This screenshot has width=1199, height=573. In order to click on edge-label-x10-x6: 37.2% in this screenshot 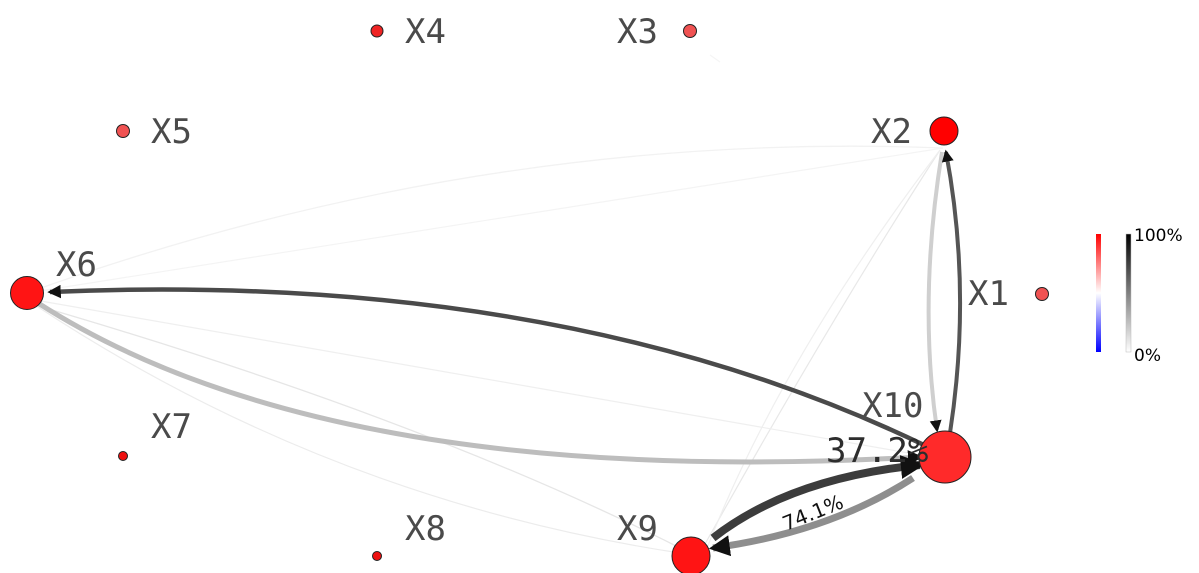, I will do `click(877, 451)`.